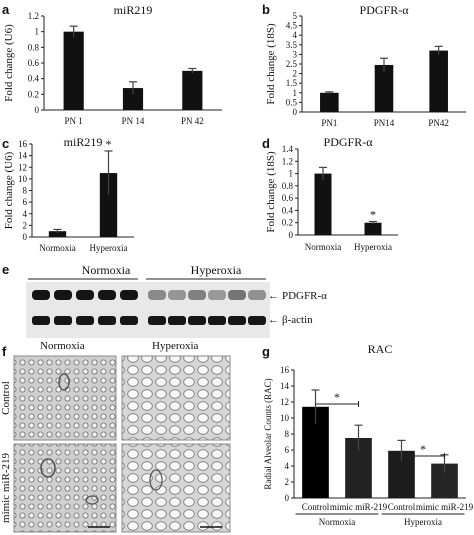  Describe the element at coordinates (25, 237) in the screenshot. I see `chart-c-ytick-label: 0` at that location.